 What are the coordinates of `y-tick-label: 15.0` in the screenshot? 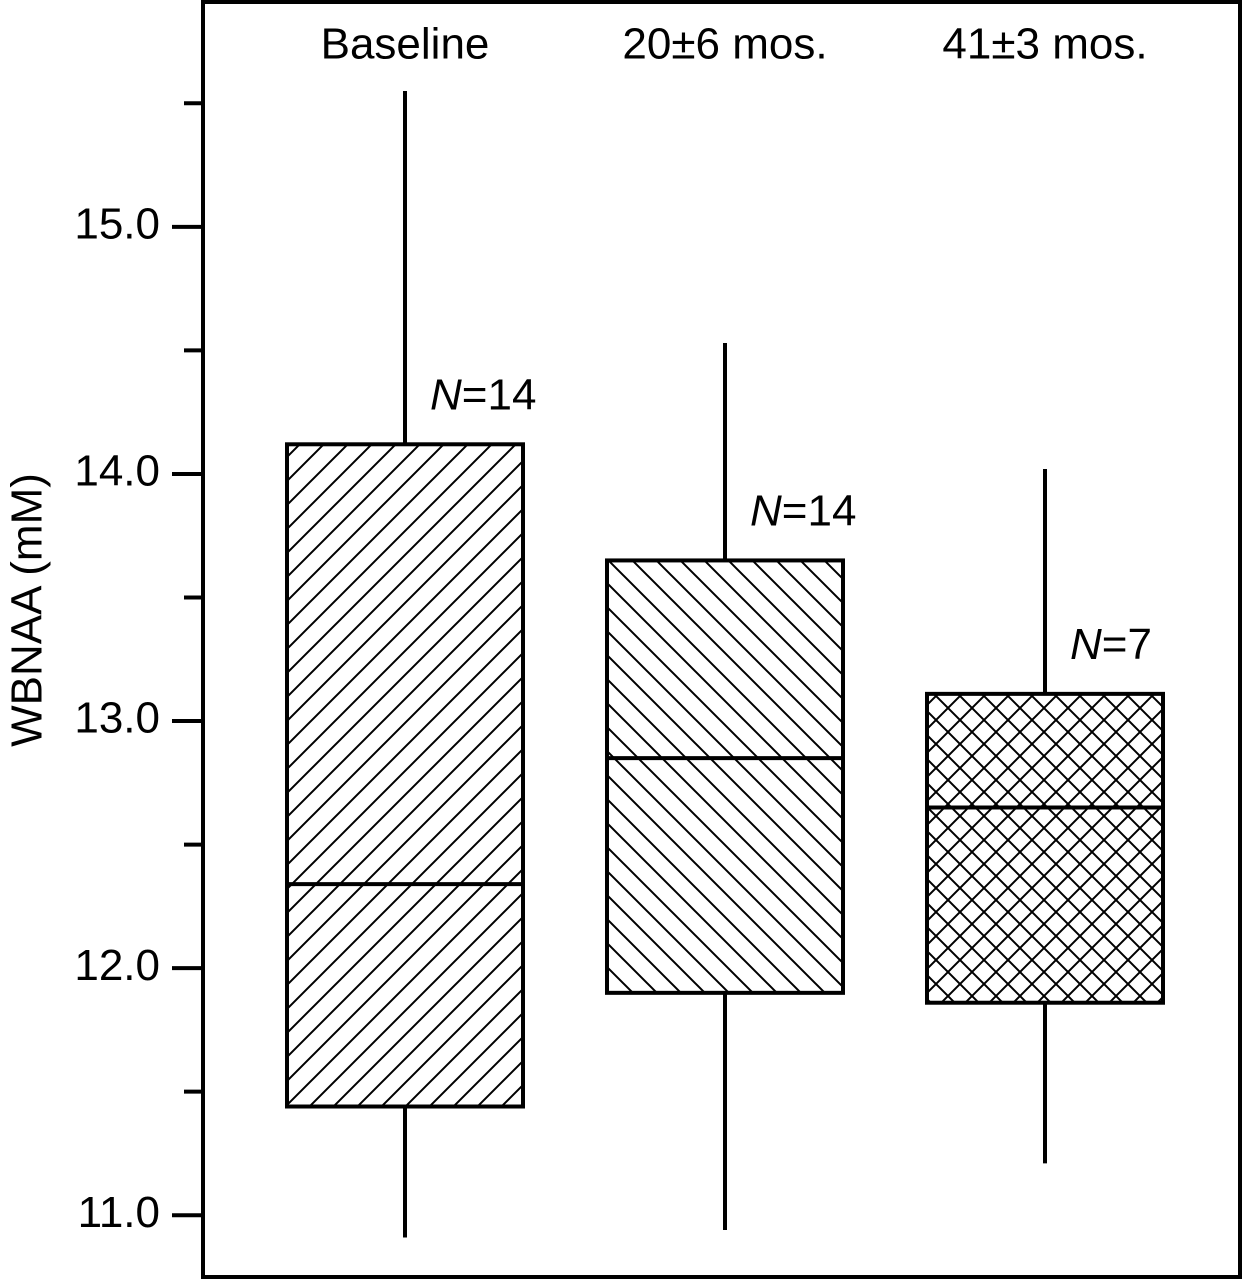 It's located at (117, 223).